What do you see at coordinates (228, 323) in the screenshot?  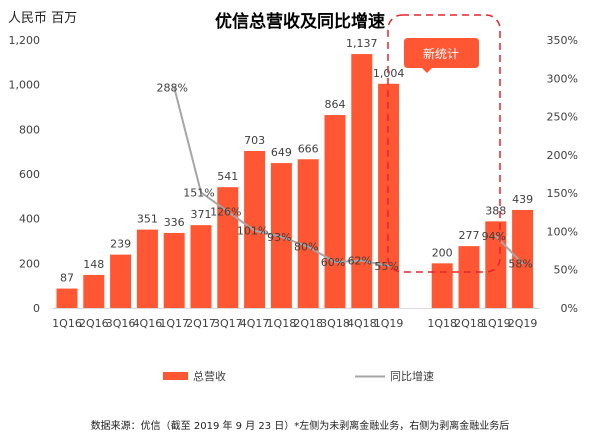 I see `x-axis-tick: 3Q17` at bounding box center [228, 323].